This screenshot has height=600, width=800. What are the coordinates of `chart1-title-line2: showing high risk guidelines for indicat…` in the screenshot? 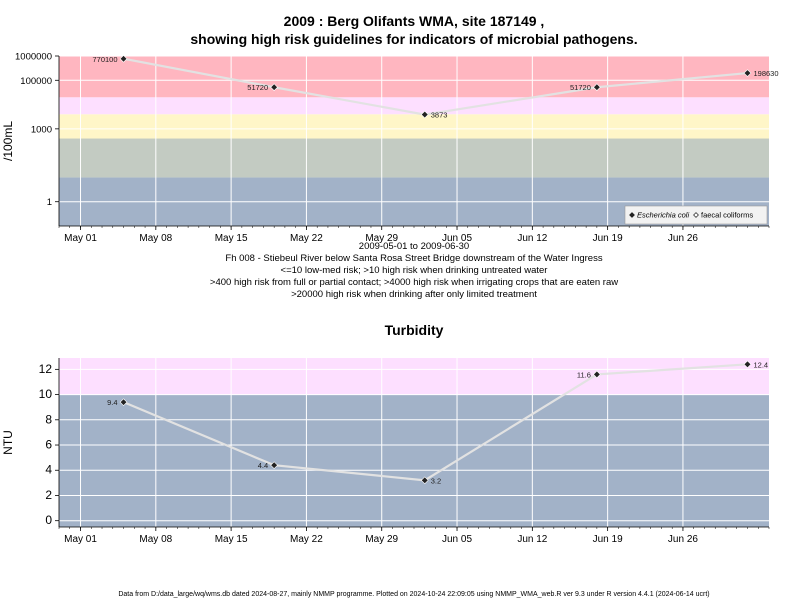 It's located at (413, 39).